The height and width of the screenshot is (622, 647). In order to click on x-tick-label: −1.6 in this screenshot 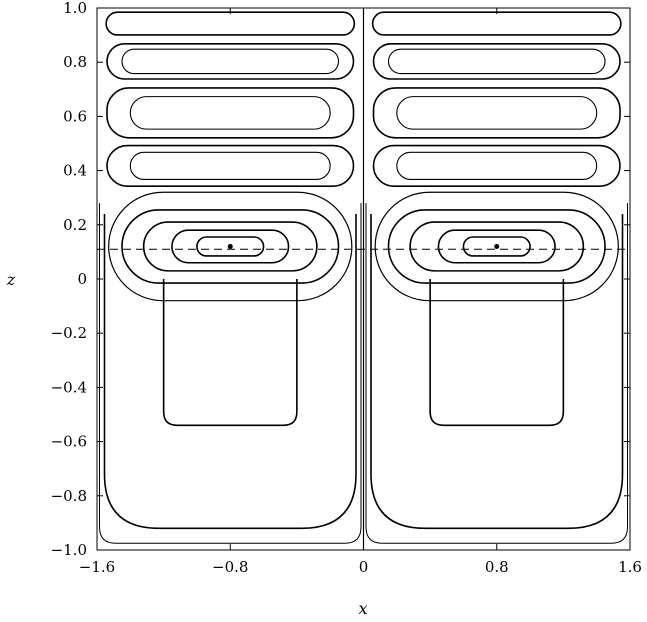, I will do `click(97, 567)`.